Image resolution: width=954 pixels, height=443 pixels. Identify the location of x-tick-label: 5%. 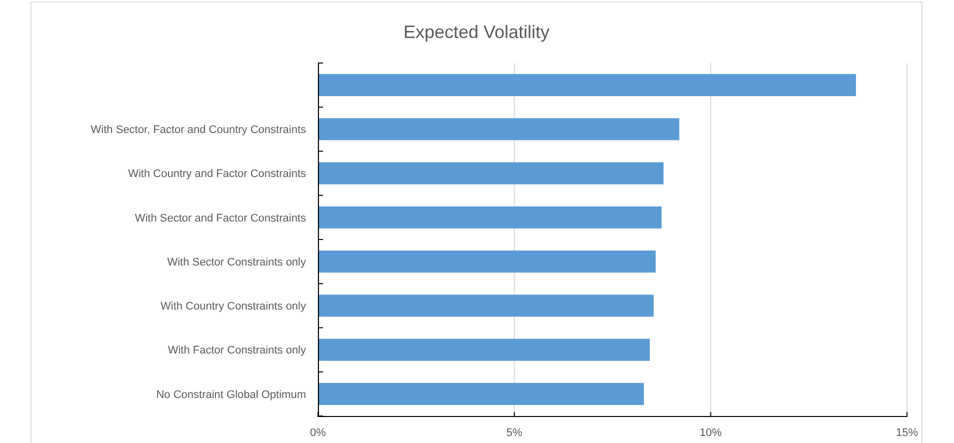
(514, 433).